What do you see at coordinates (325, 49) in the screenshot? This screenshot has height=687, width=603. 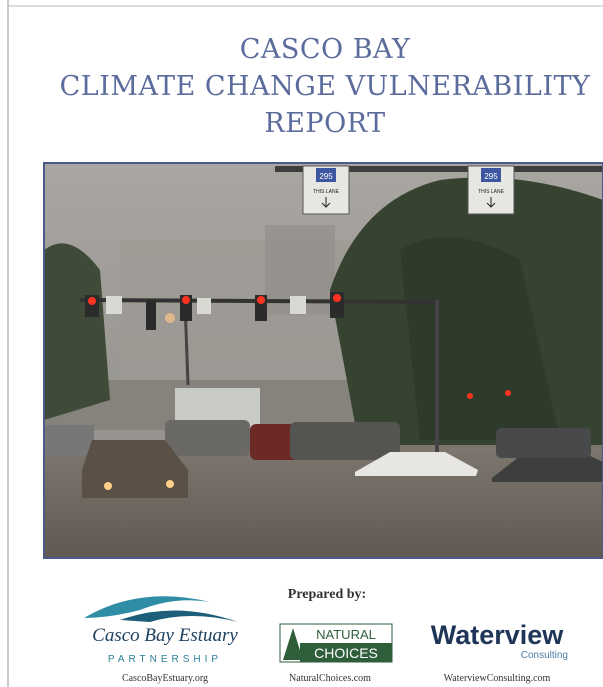 I see `title-line: CASCO BAY` at bounding box center [325, 49].